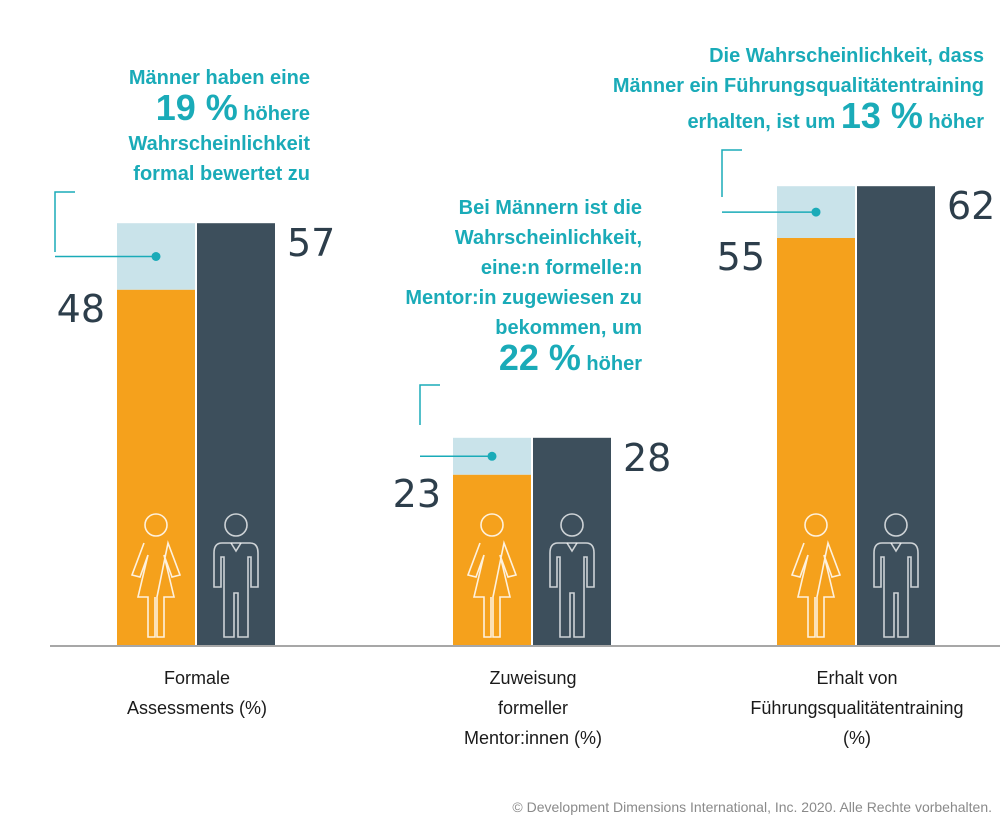  I want to click on callout-line-highlight: 19 % höhere, so click(219, 109).